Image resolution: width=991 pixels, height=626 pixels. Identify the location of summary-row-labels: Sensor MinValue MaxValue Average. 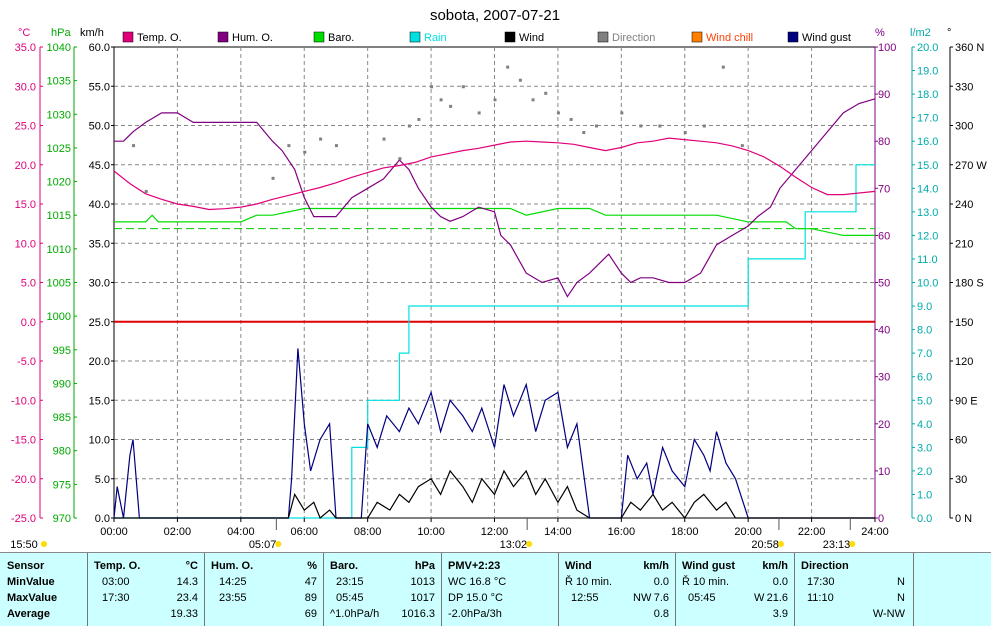
(44, 589).